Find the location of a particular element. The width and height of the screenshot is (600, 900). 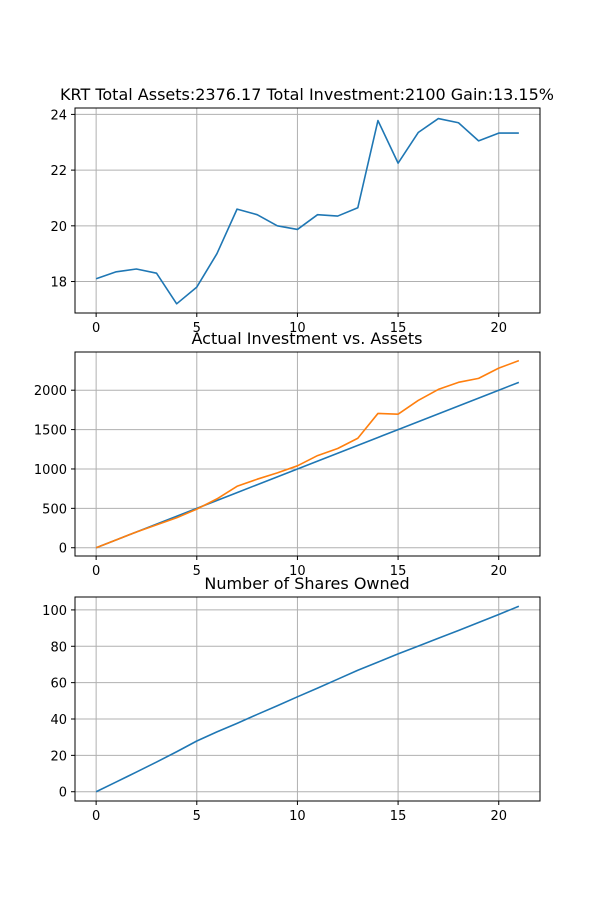

y-tick-label: 18 is located at coordinates (58, 283).